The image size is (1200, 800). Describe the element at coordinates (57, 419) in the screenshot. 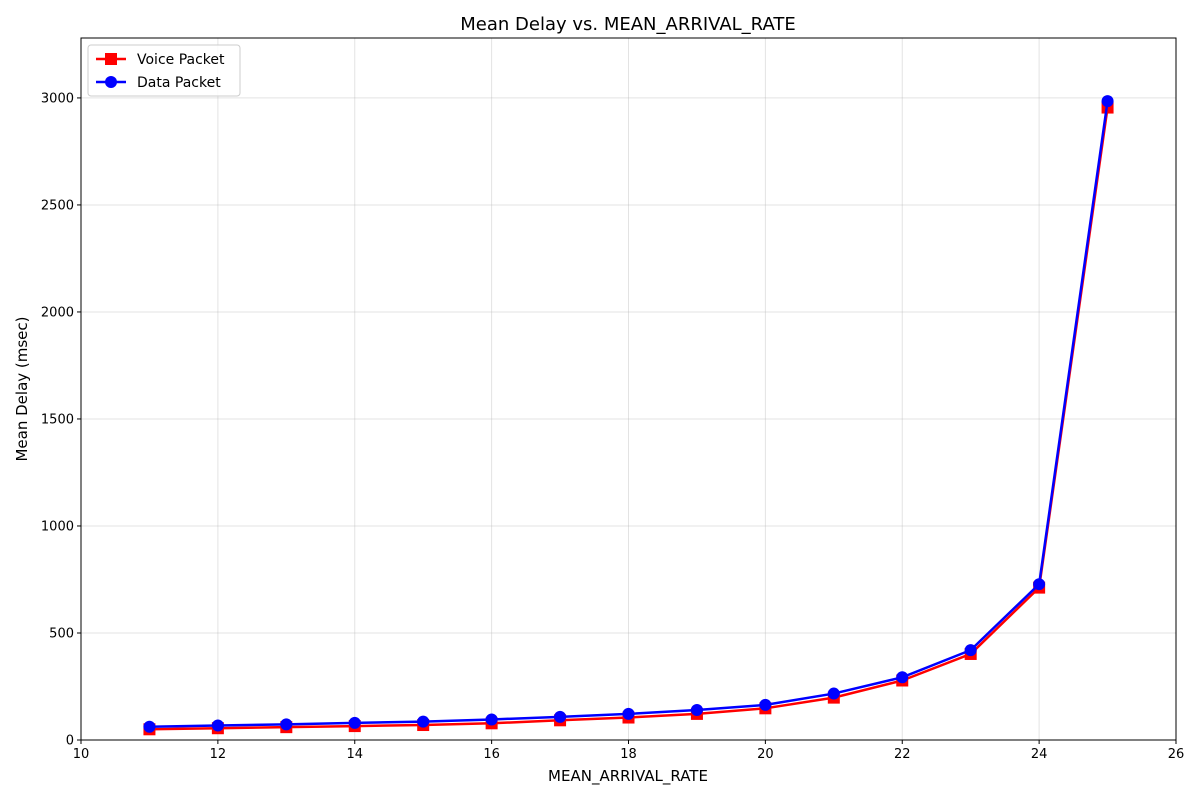

I see `y-tick-label: 1500` at that location.